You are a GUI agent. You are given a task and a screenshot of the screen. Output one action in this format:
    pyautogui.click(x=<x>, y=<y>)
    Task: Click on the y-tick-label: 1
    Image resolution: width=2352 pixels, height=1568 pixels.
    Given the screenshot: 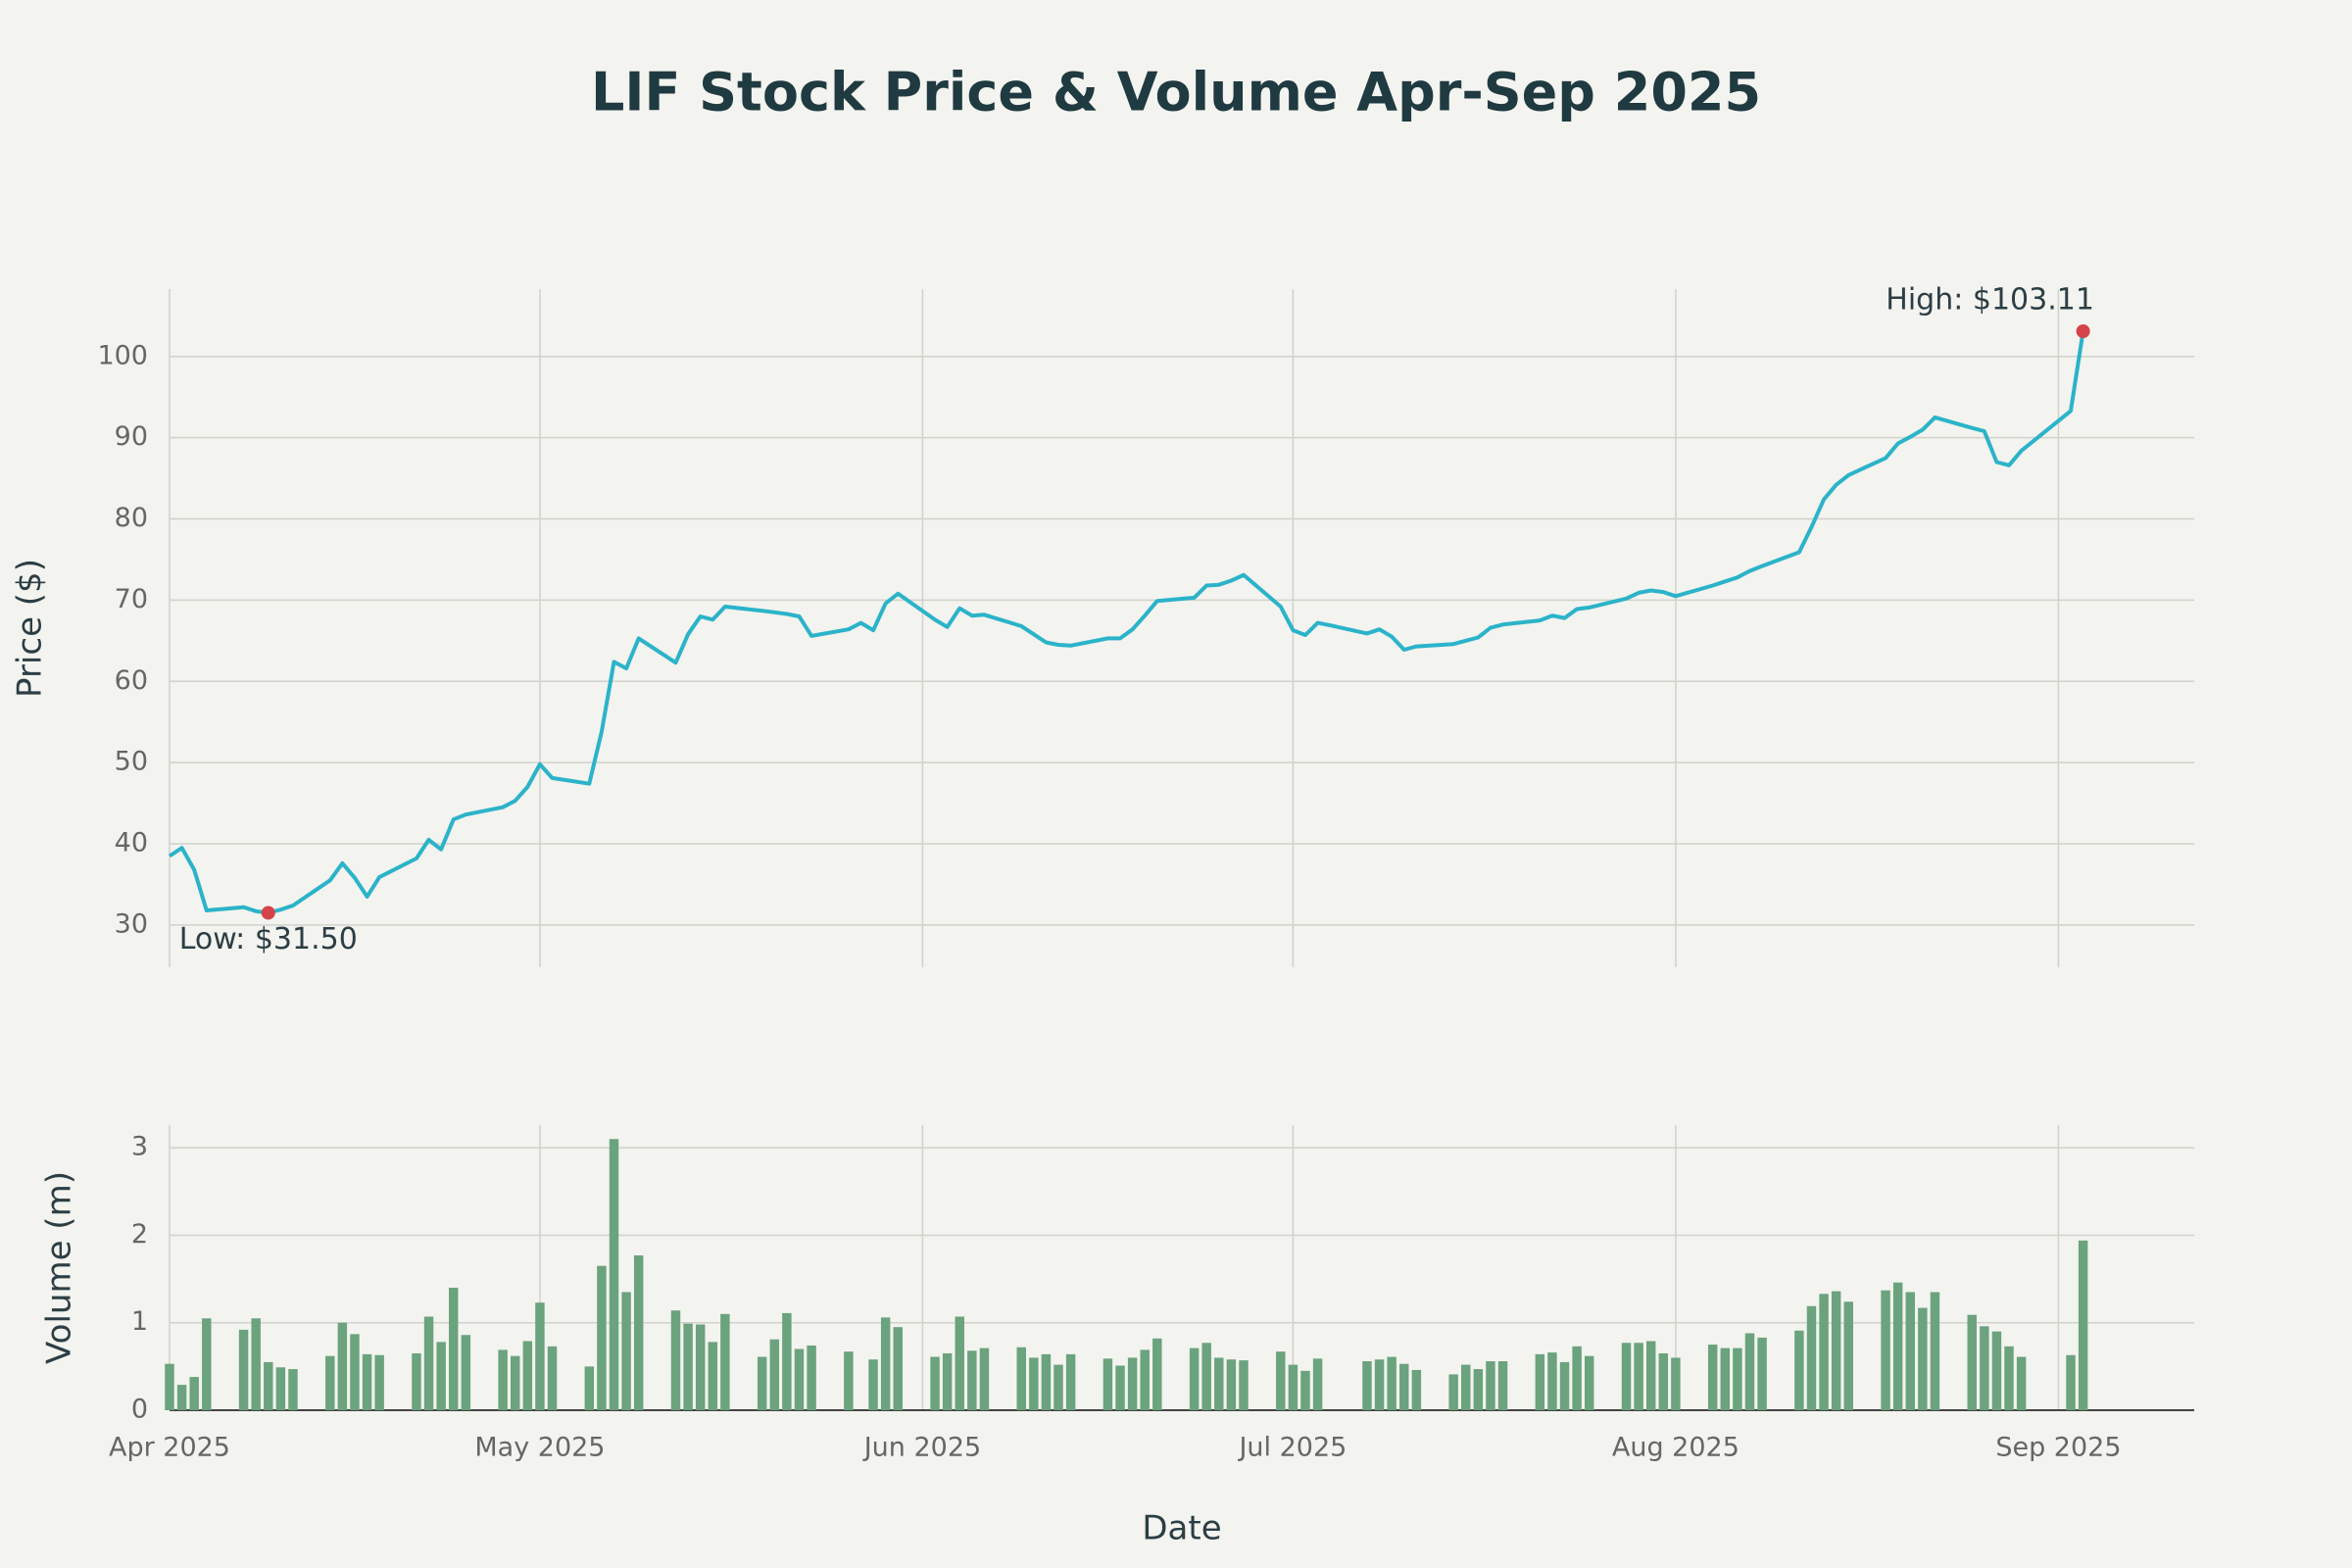 What is the action you would take?
    pyautogui.click(x=139, y=1321)
    